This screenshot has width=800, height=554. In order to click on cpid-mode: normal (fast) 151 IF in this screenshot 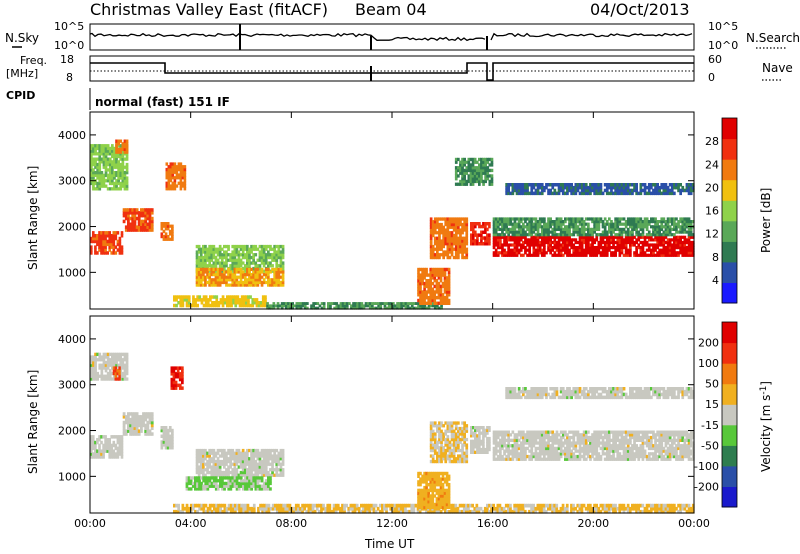, I will do `click(162, 102)`.